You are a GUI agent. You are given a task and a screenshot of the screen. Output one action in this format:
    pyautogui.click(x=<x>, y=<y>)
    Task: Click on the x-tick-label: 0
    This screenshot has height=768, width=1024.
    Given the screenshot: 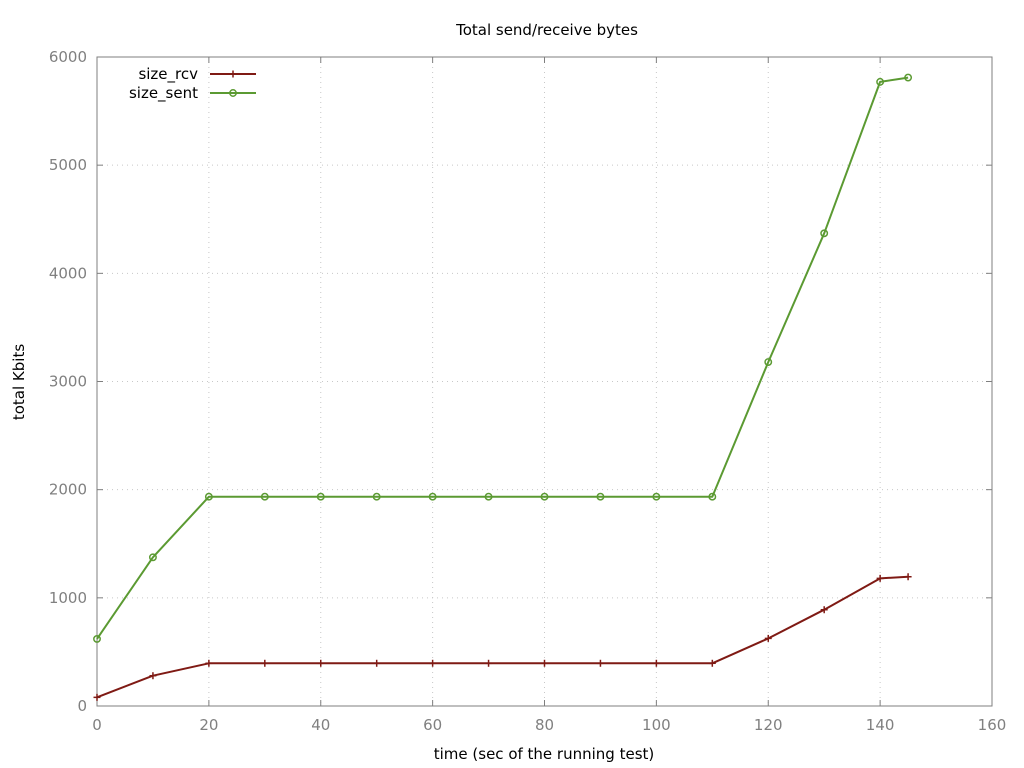 What is the action you would take?
    pyautogui.click(x=97, y=725)
    